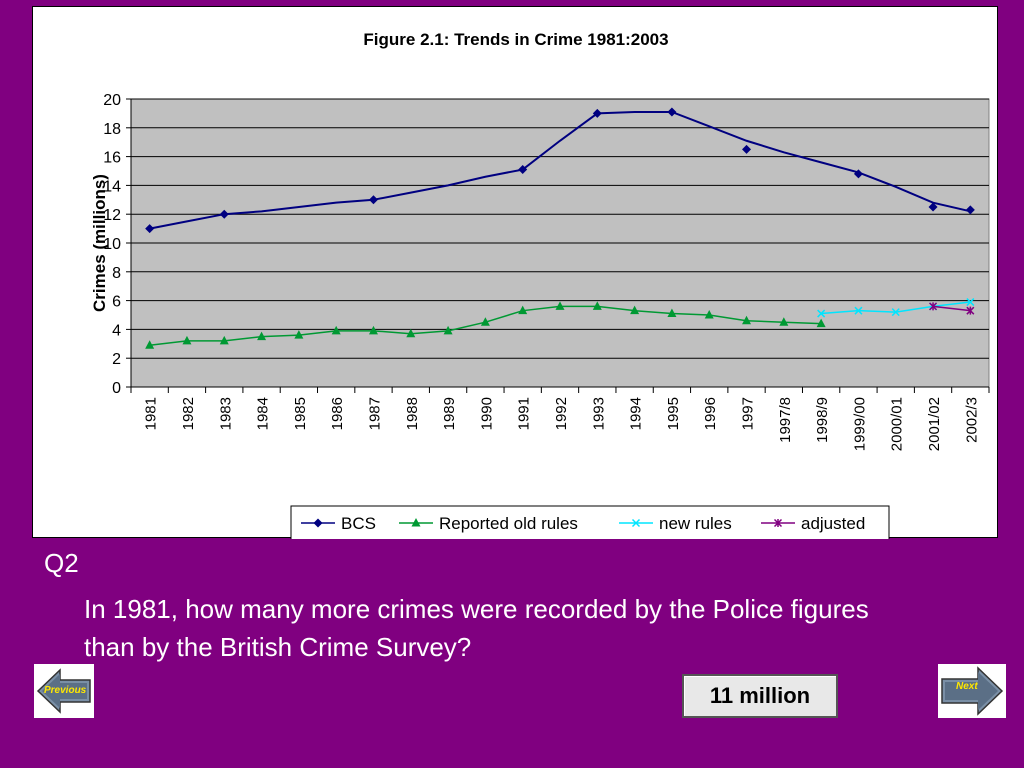 Image resolution: width=1024 pixels, height=768 pixels. Describe the element at coordinates (416, 522) in the screenshot. I see `legend-marker-reported-old-rules` at that location.